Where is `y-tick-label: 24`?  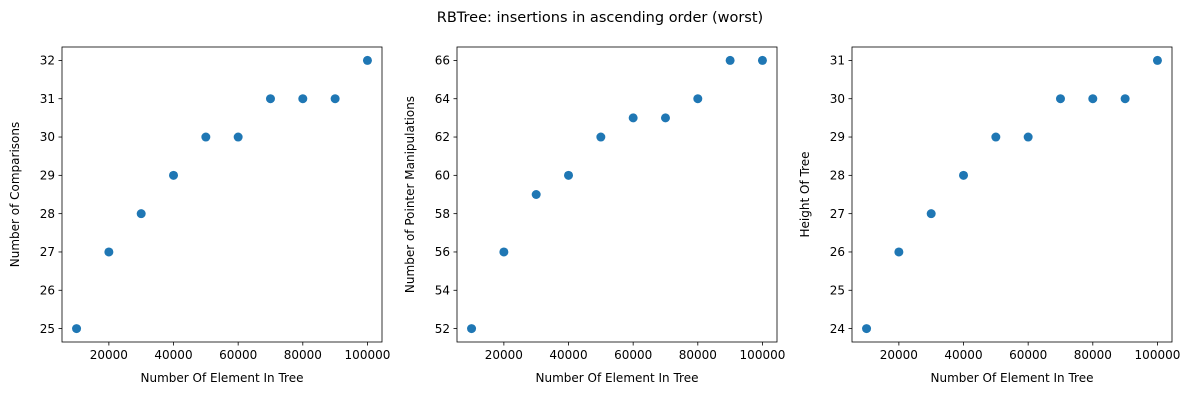 y-tick-label: 24 is located at coordinates (837, 329).